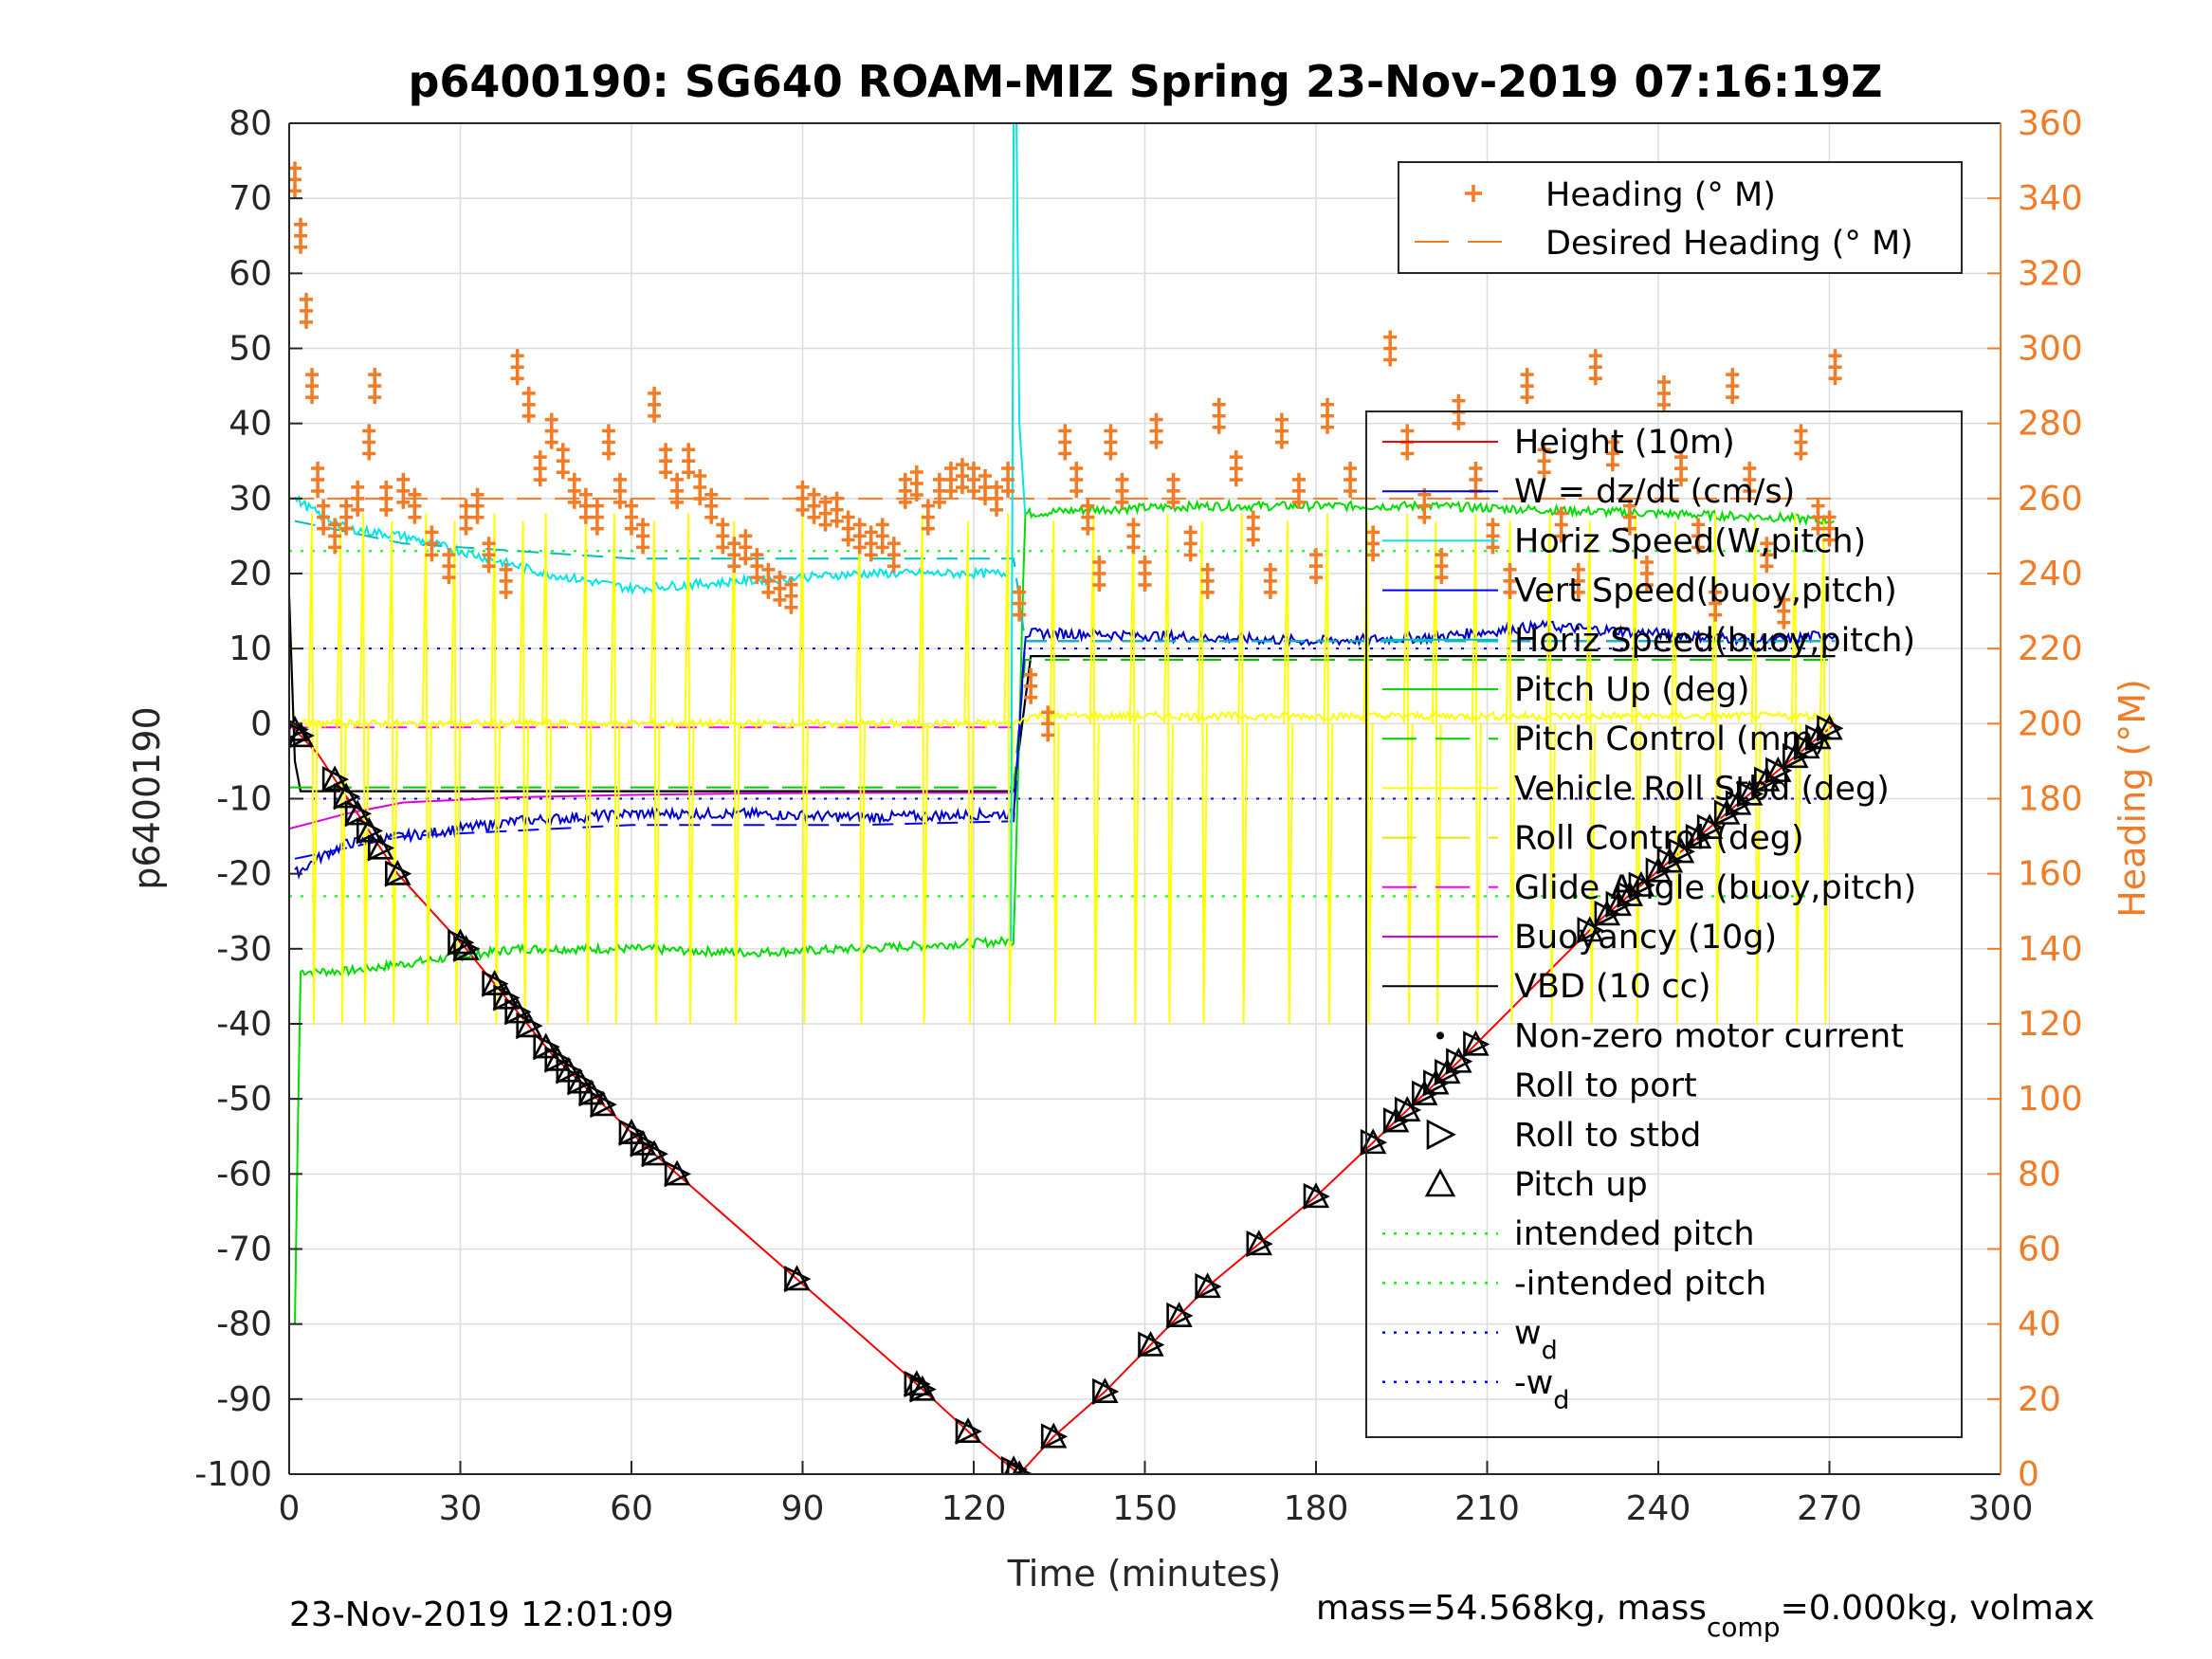 This screenshot has height=1659, width=2212. What do you see at coordinates (290, 1508) in the screenshot?
I see `x-tick-label: 0` at bounding box center [290, 1508].